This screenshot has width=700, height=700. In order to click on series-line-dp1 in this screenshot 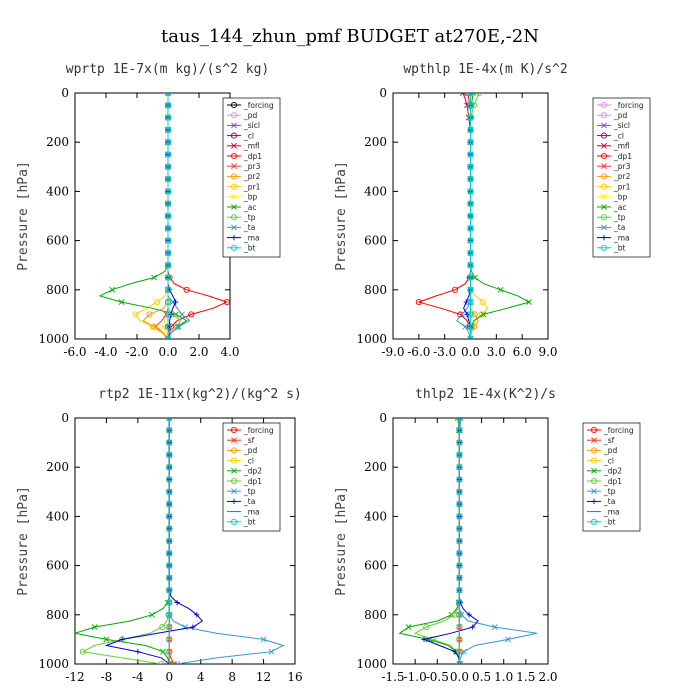, I will do `click(436, 541)`.